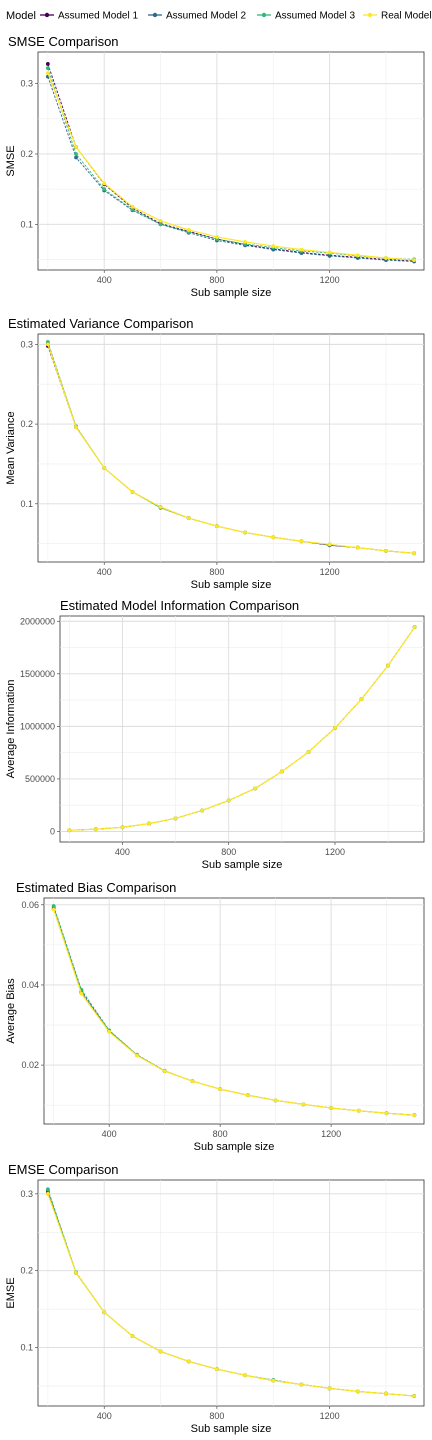 This screenshot has width=432, height=1440. What do you see at coordinates (21, 16) in the screenshot?
I see `legend-title: Model` at bounding box center [21, 16].